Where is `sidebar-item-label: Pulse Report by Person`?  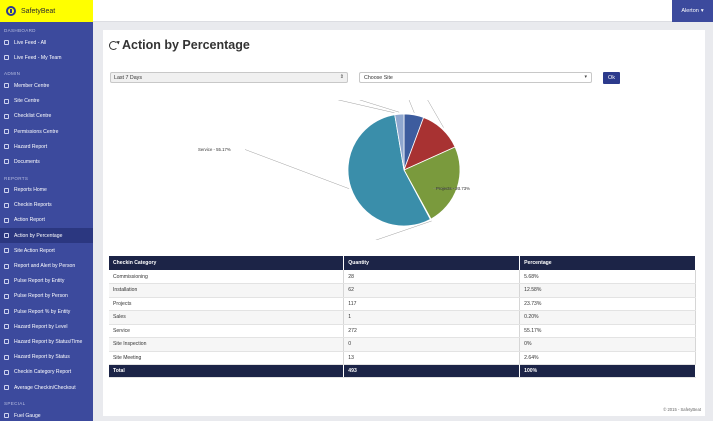
sidebar-item-label: Pulse Report by Person is located at coordinates (41, 296).